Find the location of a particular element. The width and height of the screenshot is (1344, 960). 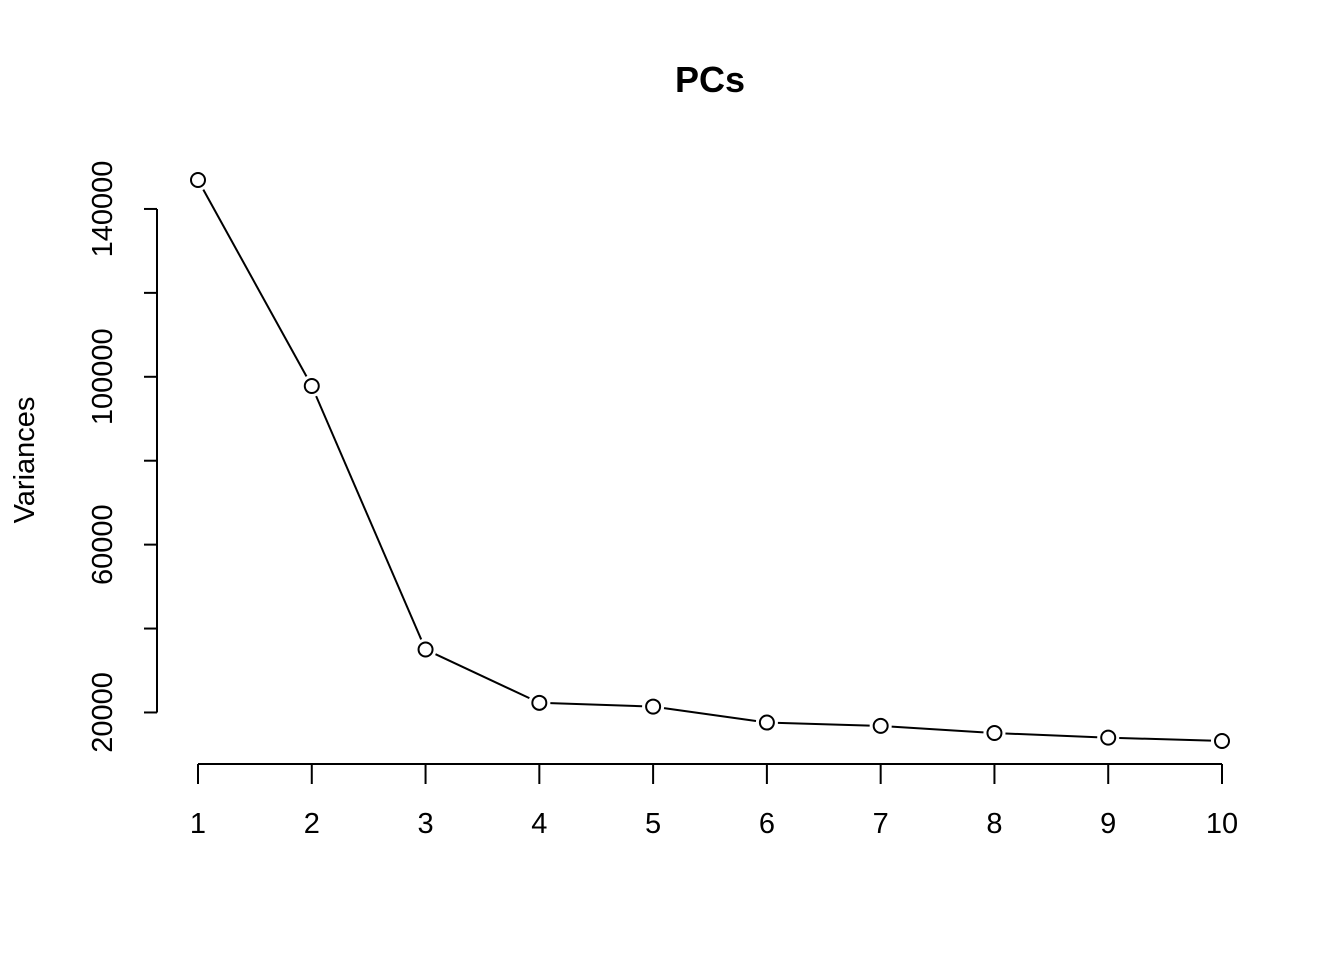

chart-title: PCs is located at coordinates (710, 79).